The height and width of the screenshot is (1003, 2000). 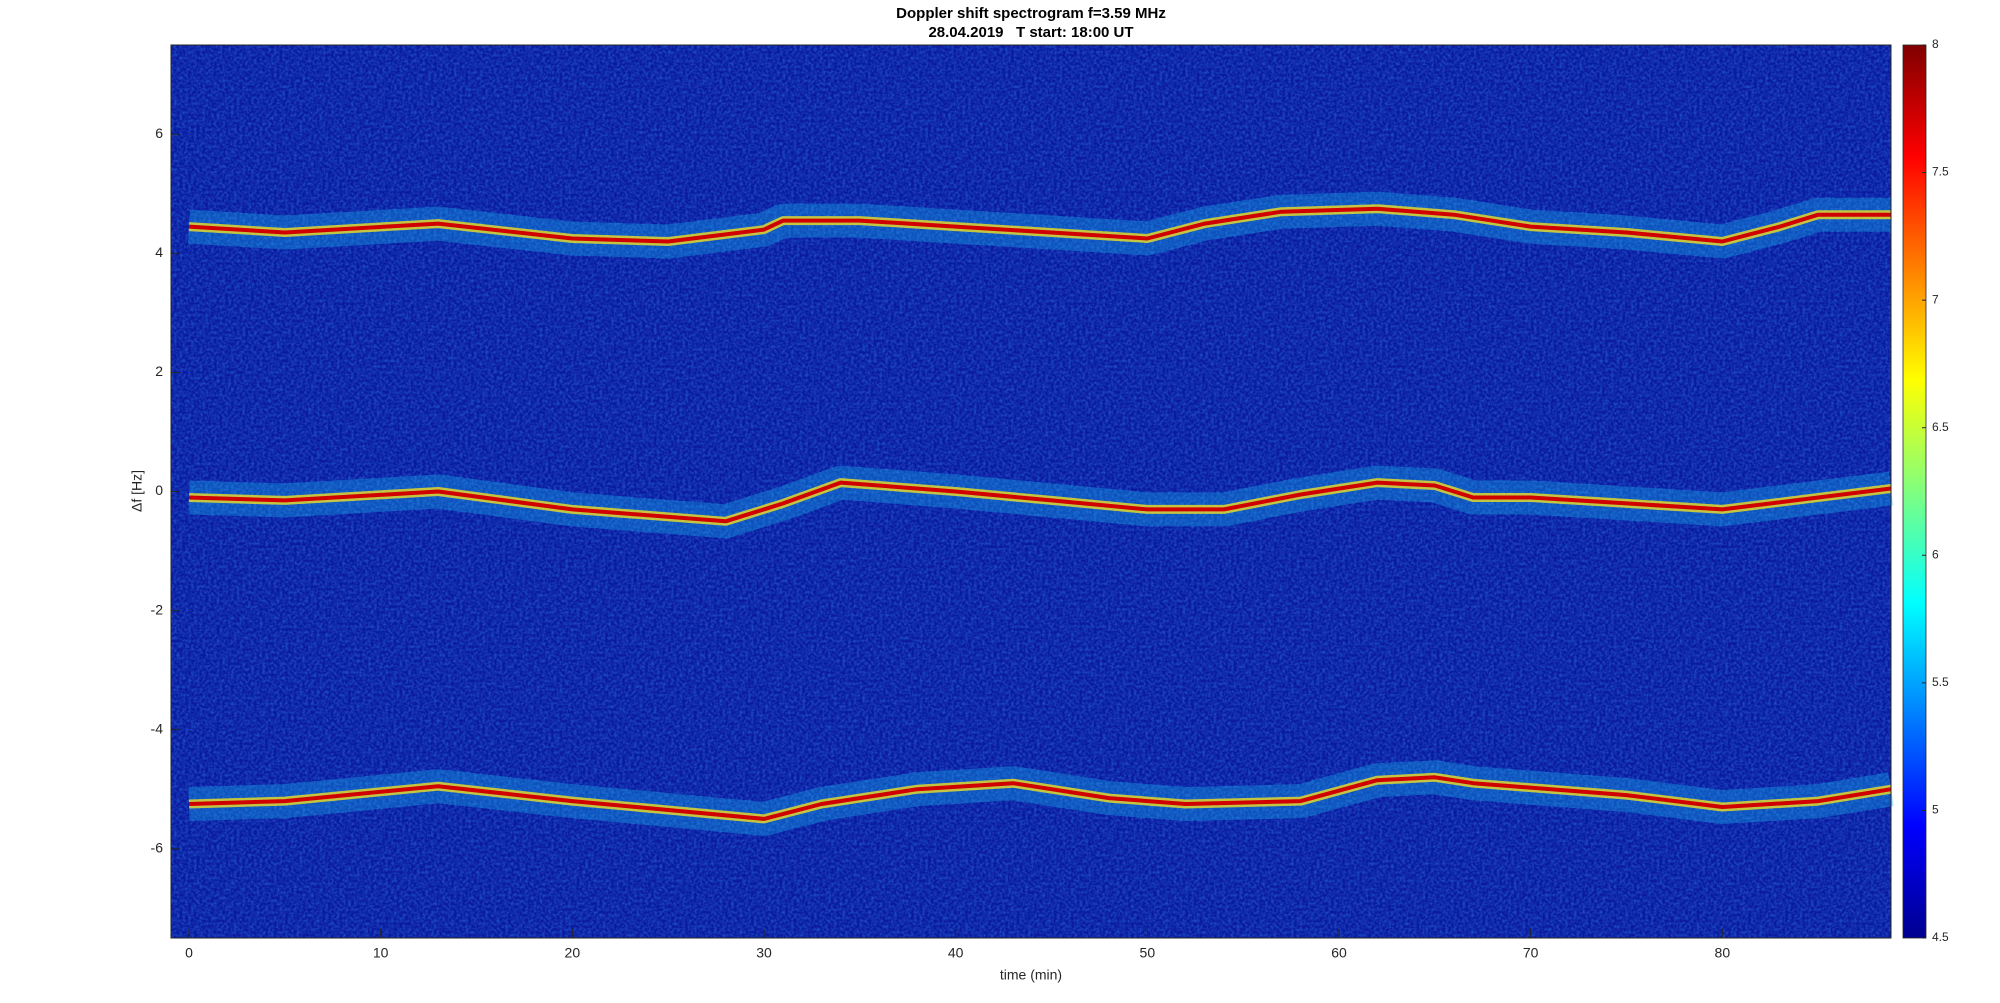 What do you see at coordinates (1148, 953) in the screenshot?
I see `x-tick-label: 50` at bounding box center [1148, 953].